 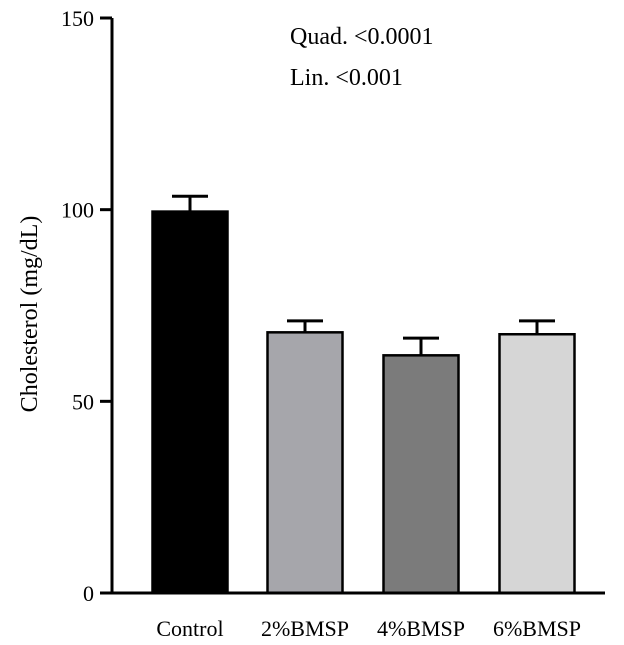 What do you see at coordinates (537, 464) in the screenshot?
I see `bar-6bmsp` at bounding box center [537, 464].